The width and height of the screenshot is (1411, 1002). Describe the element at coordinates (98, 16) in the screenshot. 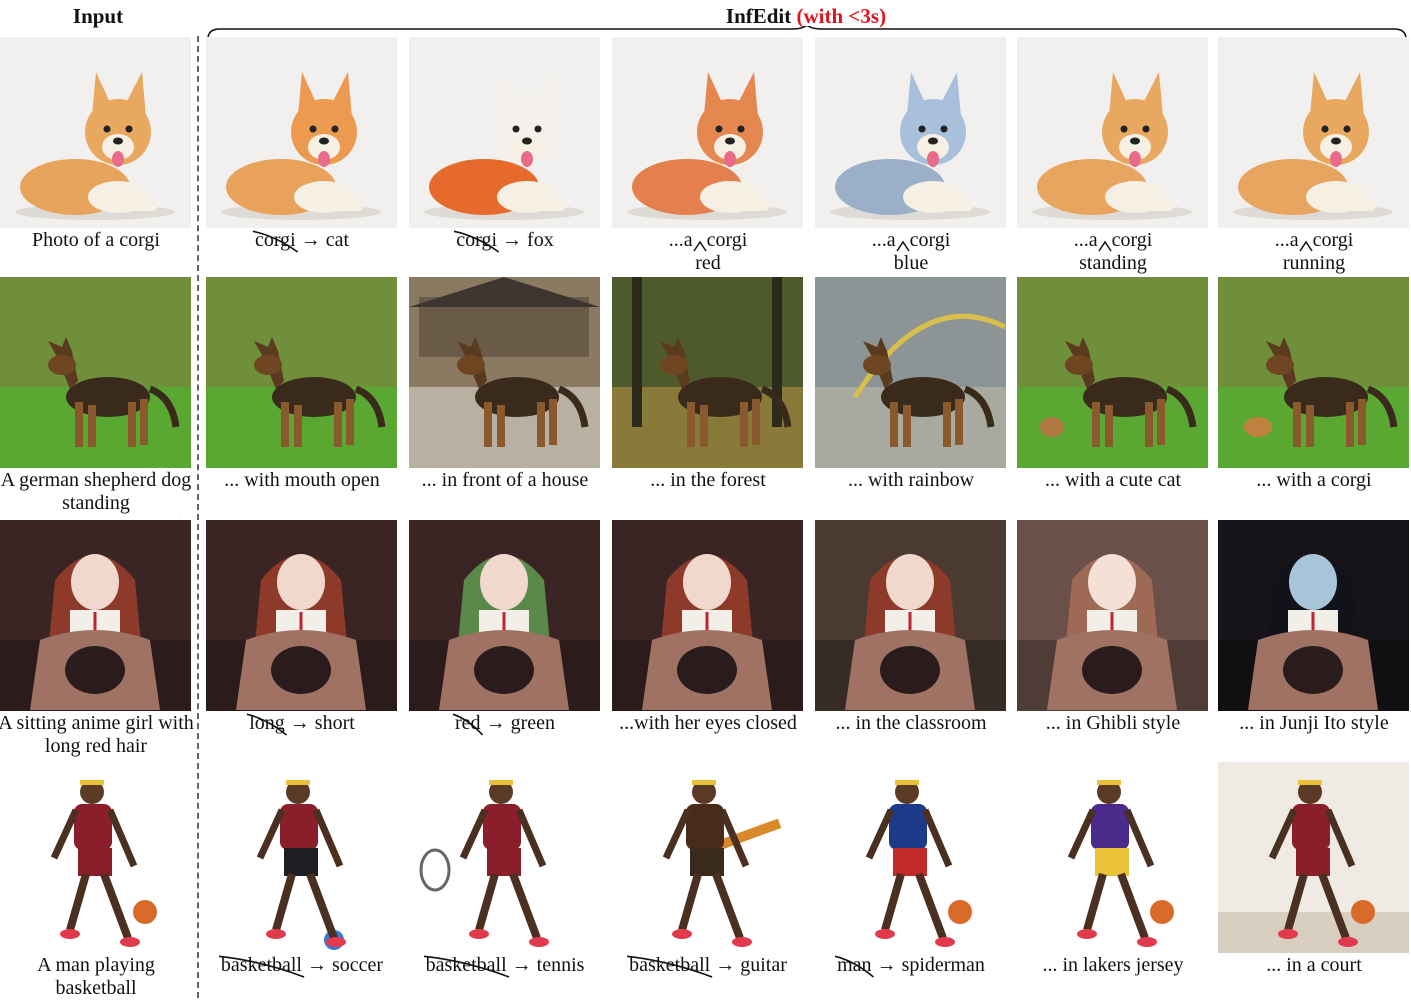

I see `input-column-title: Input` at that location.